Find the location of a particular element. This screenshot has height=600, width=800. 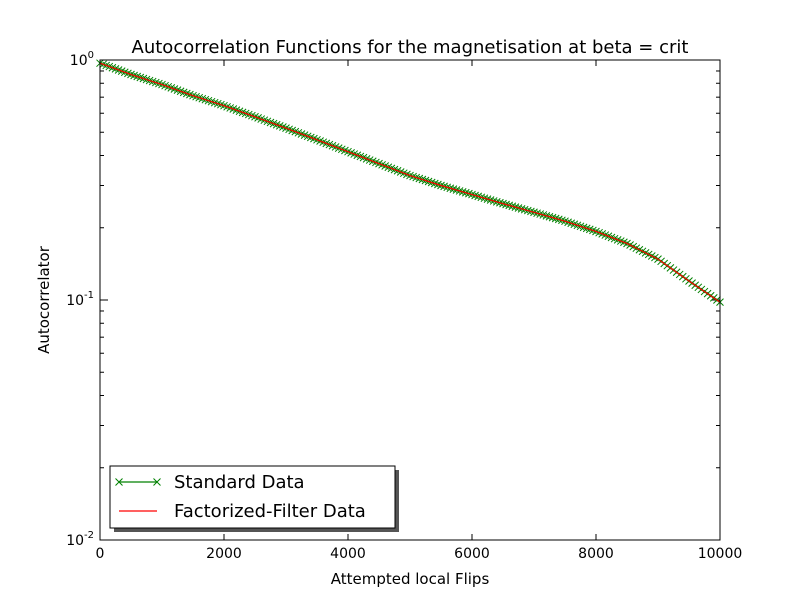

x-tick-label: 4000 is located at coordinates (348, 554).